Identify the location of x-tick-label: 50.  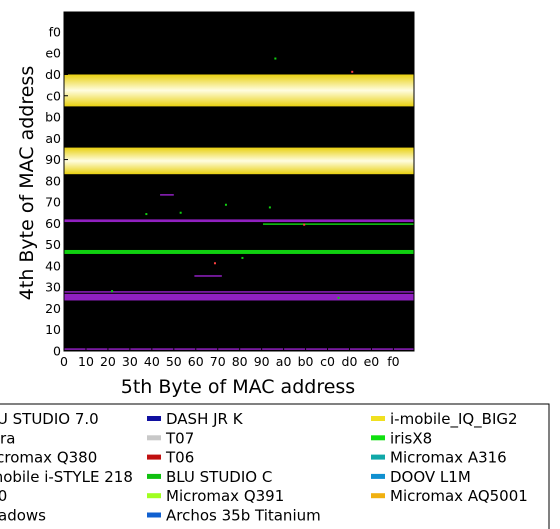
(174, 361).